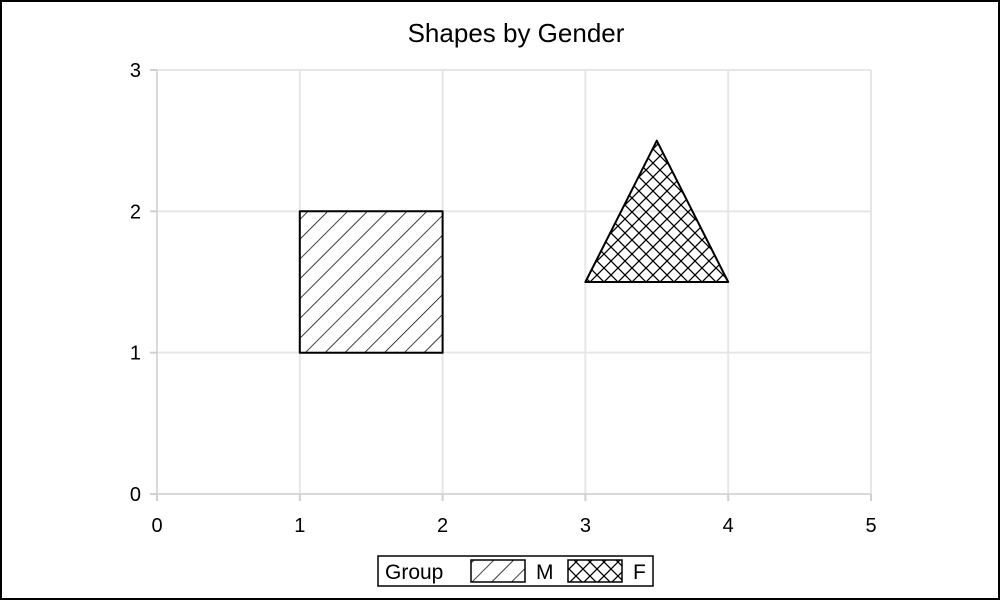 The width and height of the screenshot is (1000, 602). What do you see at coordinates (135, 212) in the screenshot?
I see `y-tick-label: 2` at bounding box center [135, 212].